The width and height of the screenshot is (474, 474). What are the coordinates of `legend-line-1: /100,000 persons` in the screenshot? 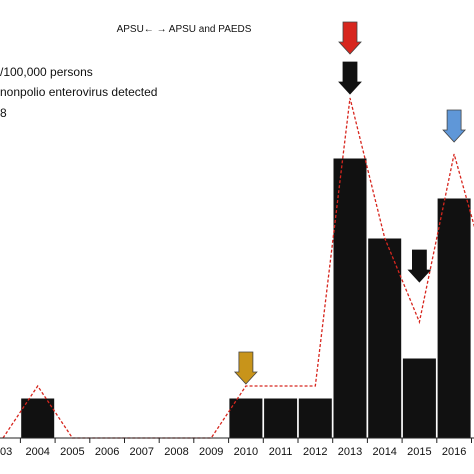 It's located at (46, 72).